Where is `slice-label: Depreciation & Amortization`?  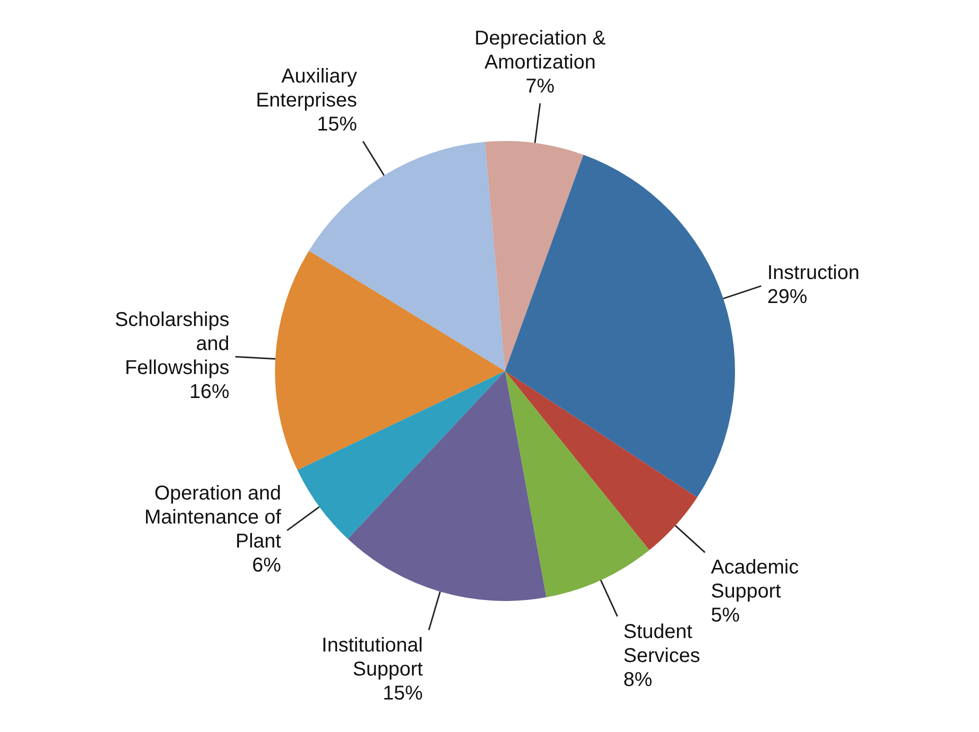 slice-label: Depreciation & Amortization is located at coordinates (540, 51).